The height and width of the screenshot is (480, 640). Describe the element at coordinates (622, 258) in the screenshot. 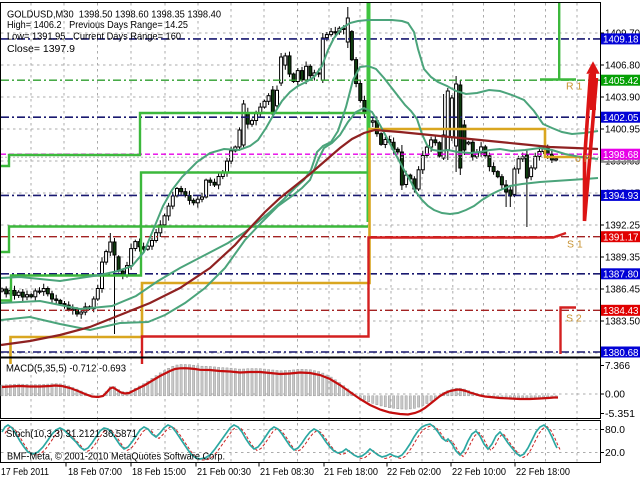

I see `svg-text: 1389.35` at that location.